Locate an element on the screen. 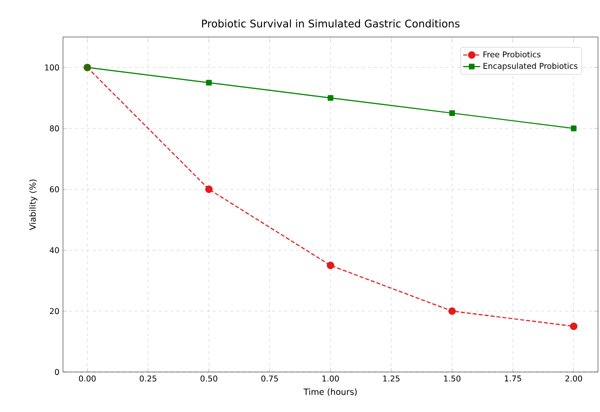 This screenshot has width=600, height=412. y-axis-title: Viability (%) is located at coordinates (33, 205).